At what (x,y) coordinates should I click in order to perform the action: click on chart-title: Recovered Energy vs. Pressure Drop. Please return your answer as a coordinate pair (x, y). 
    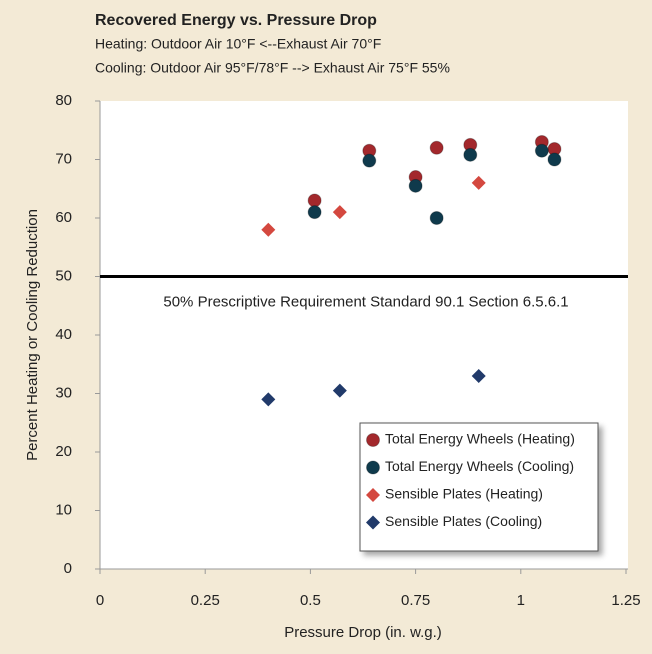
    Looking at the image, I should click on (236, 20).